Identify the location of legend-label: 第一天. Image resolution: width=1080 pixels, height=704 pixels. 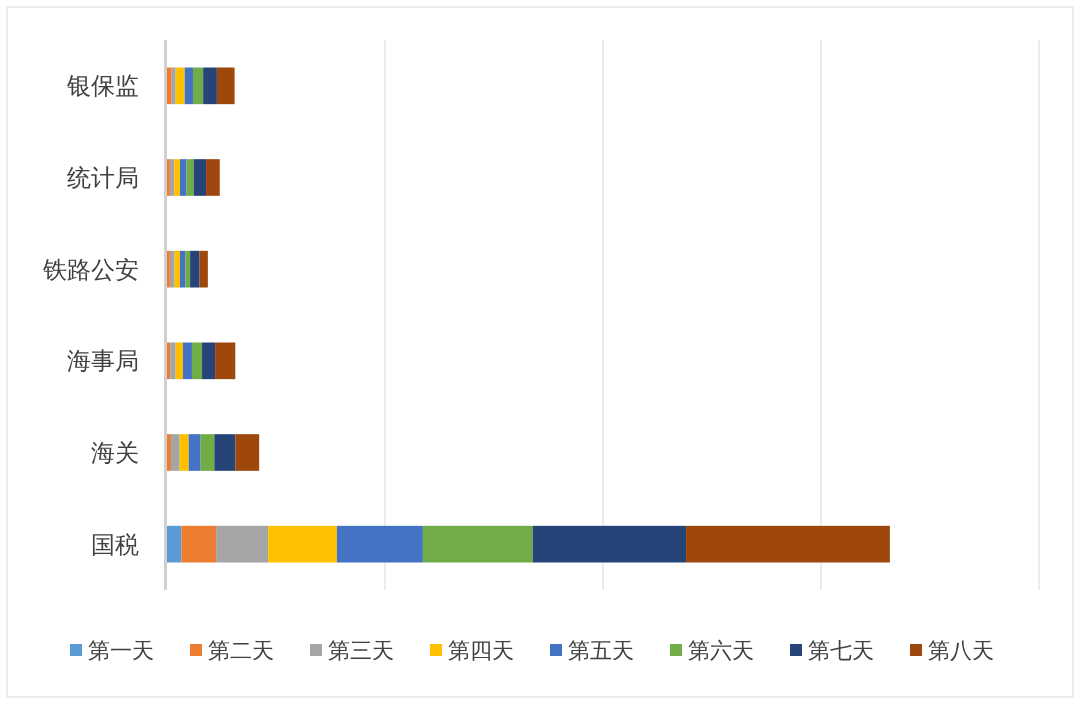
(121, 650).